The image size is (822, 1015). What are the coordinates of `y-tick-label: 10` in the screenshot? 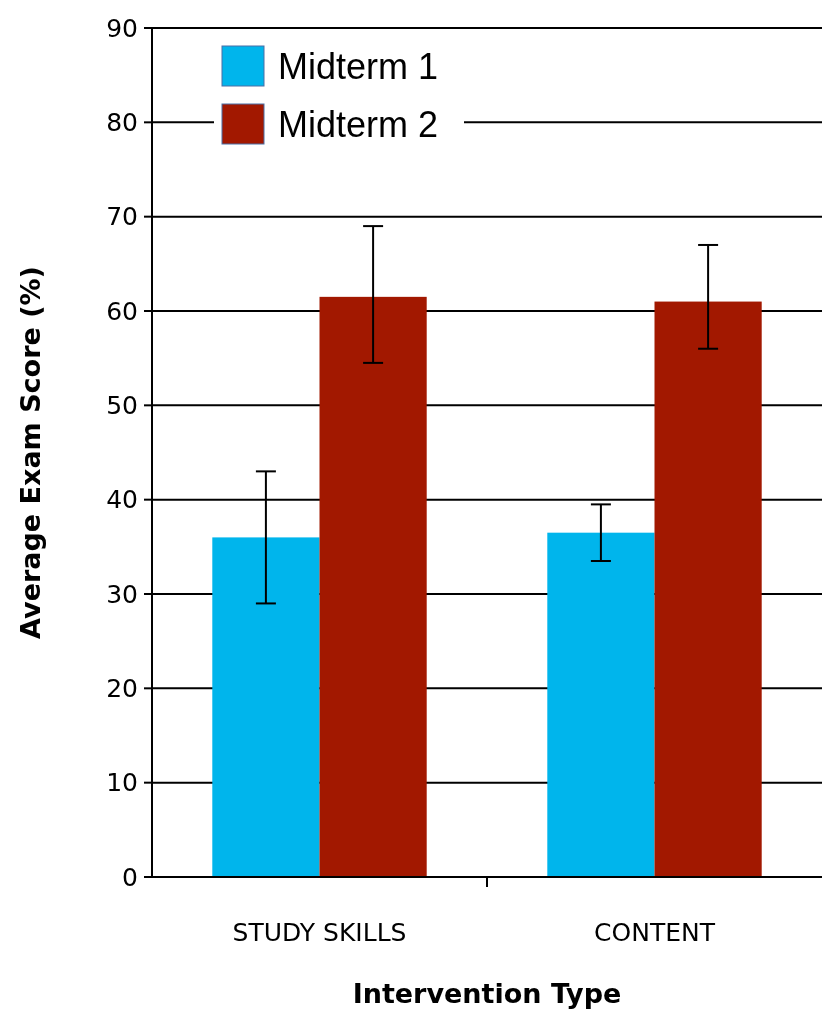 It's located at (122, 783).